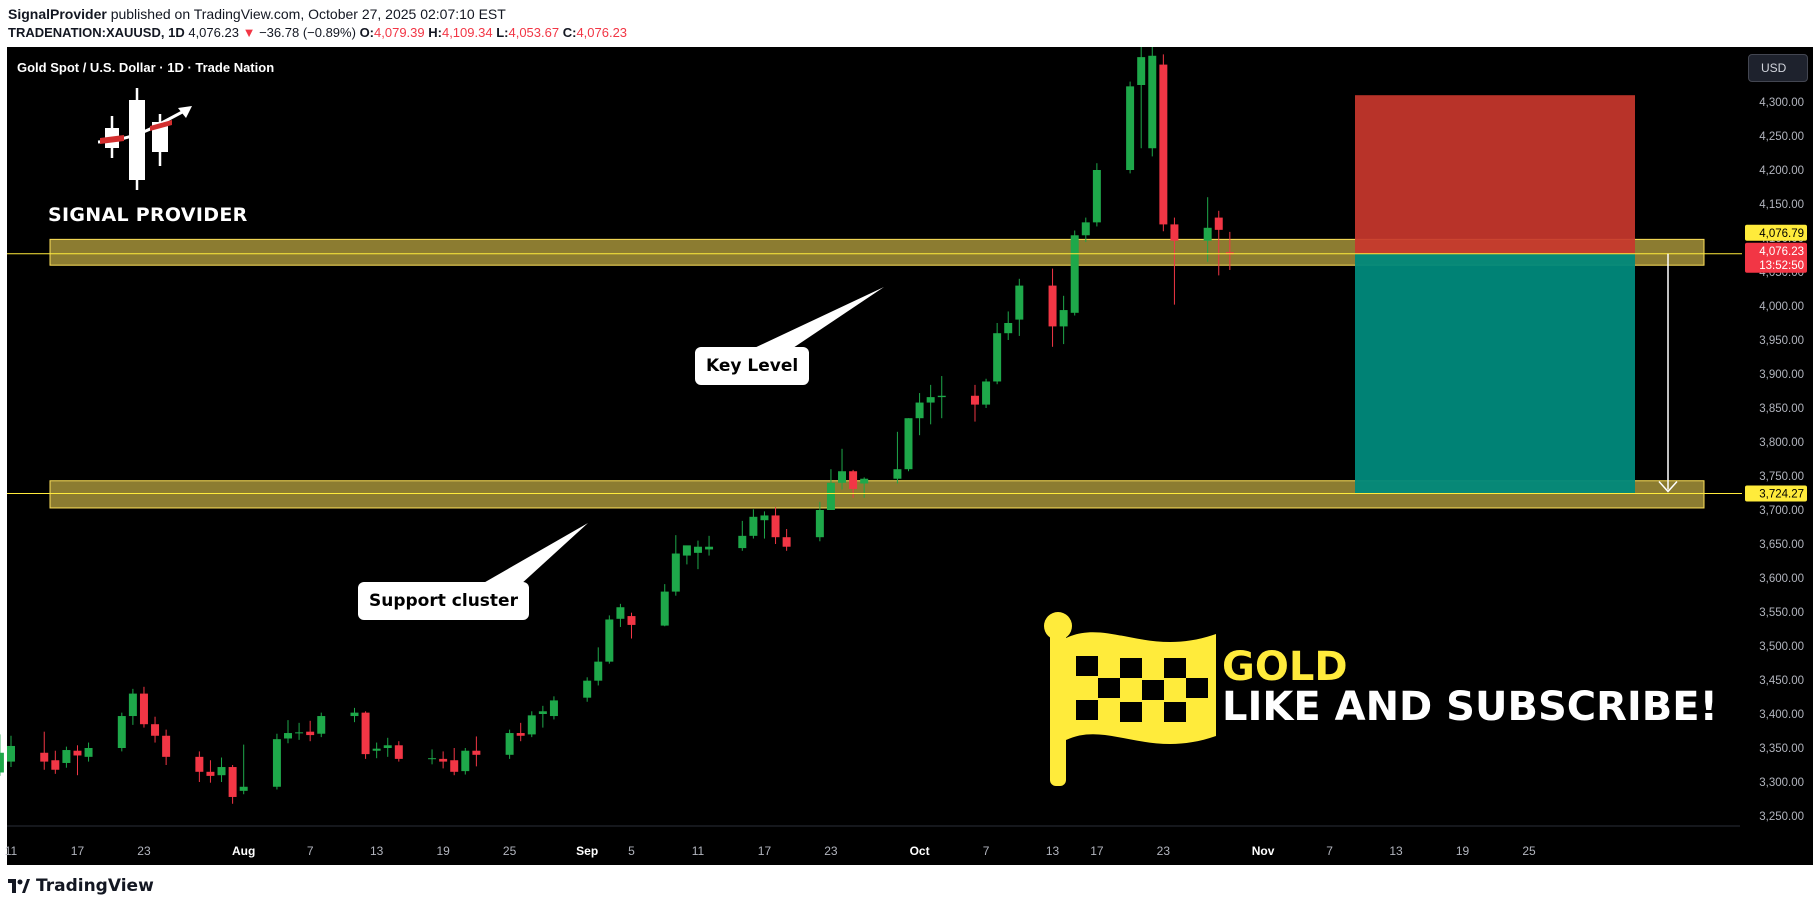 The height and width of the screenshot is (908, 1820). Describe the element at coordinates (1263, 851) in the screenshot. I see `time-tick-label: Nov` at that location.